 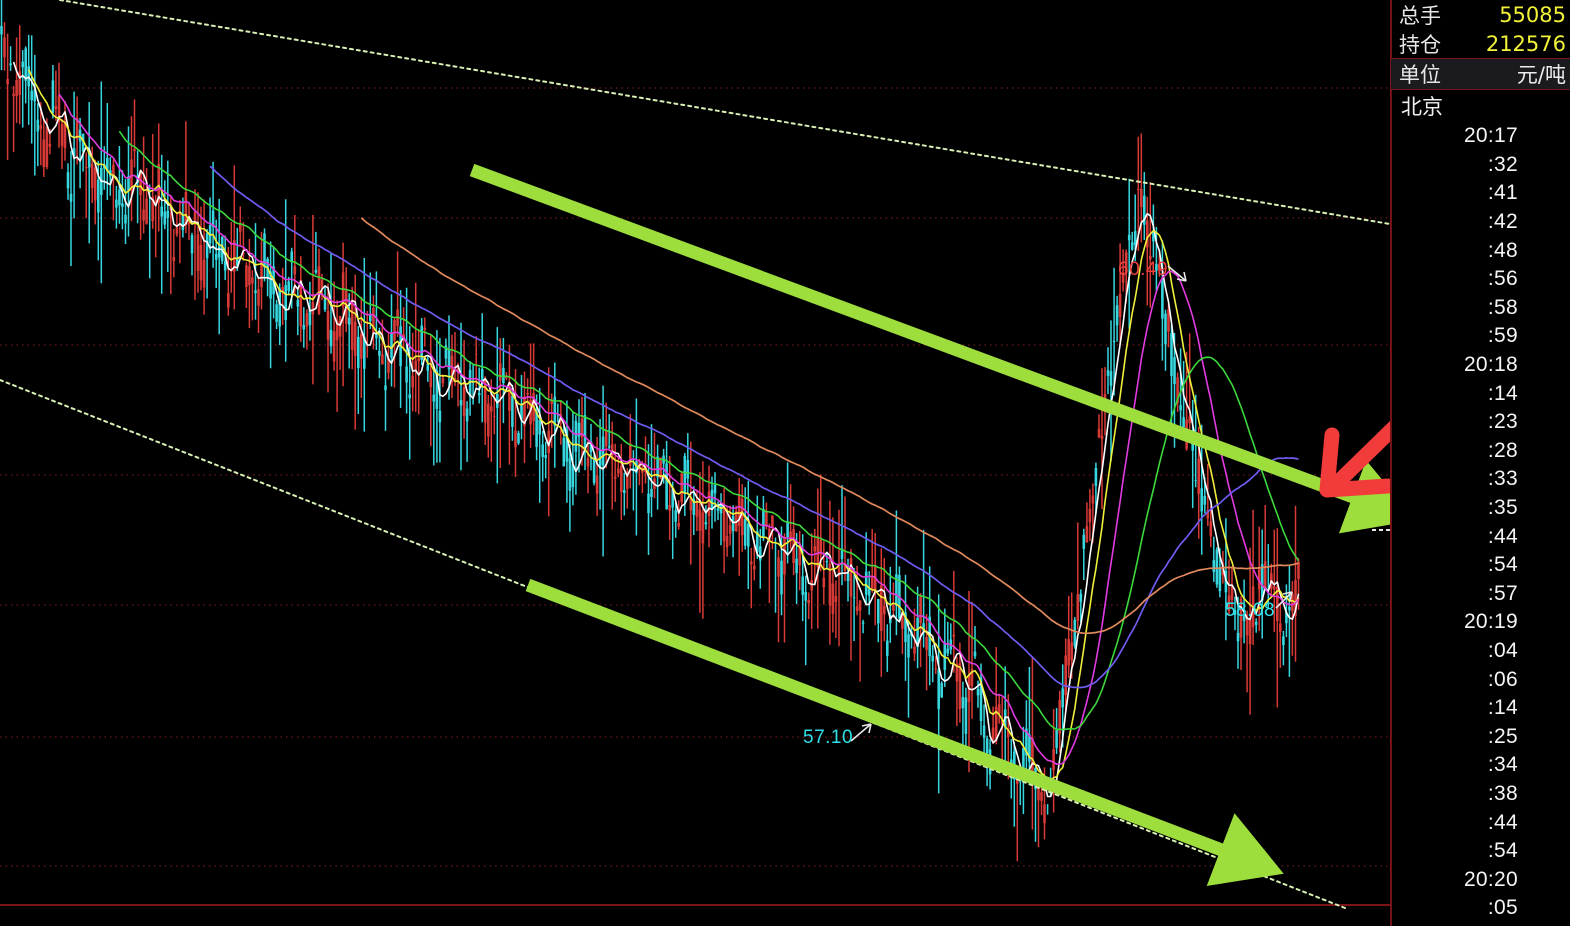 I want to click on swing-low-price-label: 57.10, so click(x=828, y=737).